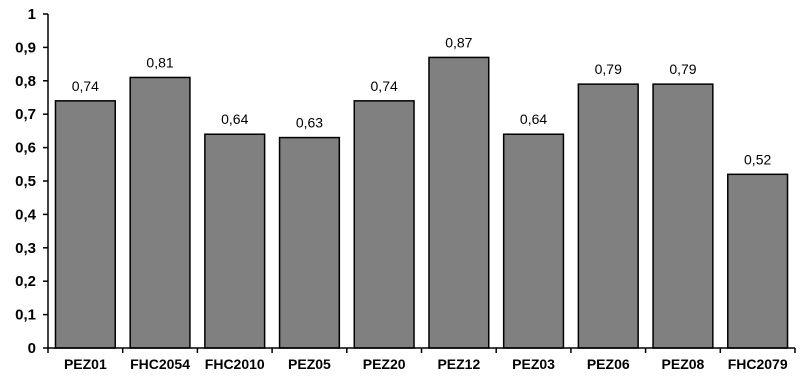  I want to click on bar-pez01, so click(85, 224).